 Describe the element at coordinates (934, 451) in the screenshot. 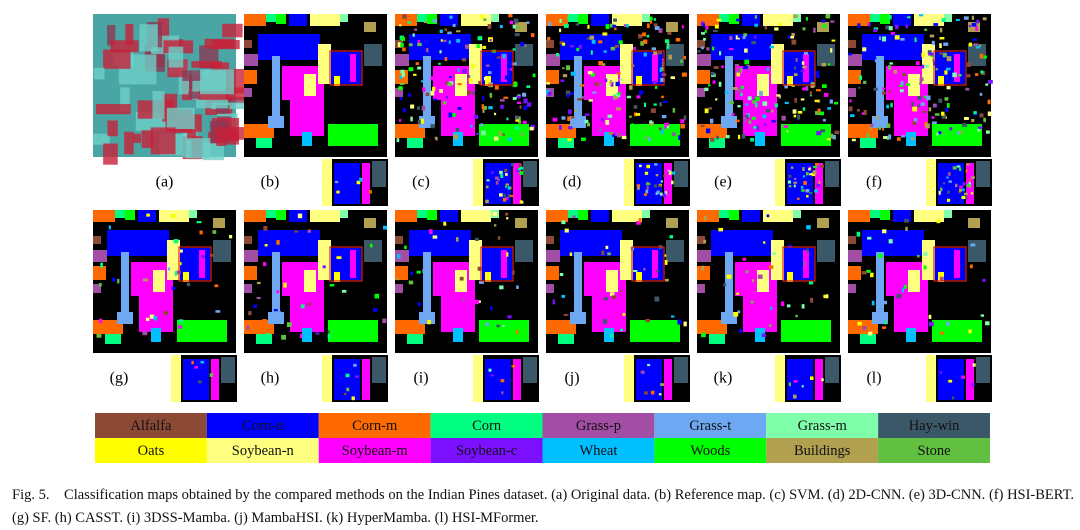

I see `legend-label: Stone` at that location.